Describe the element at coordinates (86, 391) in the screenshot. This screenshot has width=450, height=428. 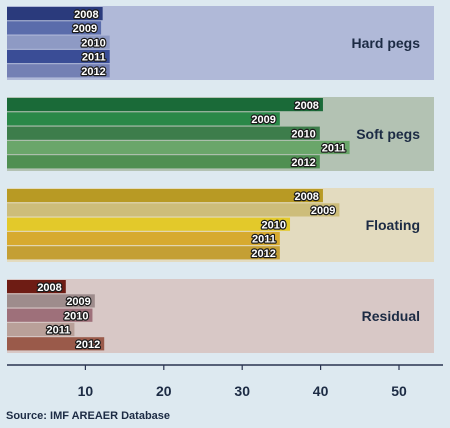
I see `x-tick-label: 10` at that location.